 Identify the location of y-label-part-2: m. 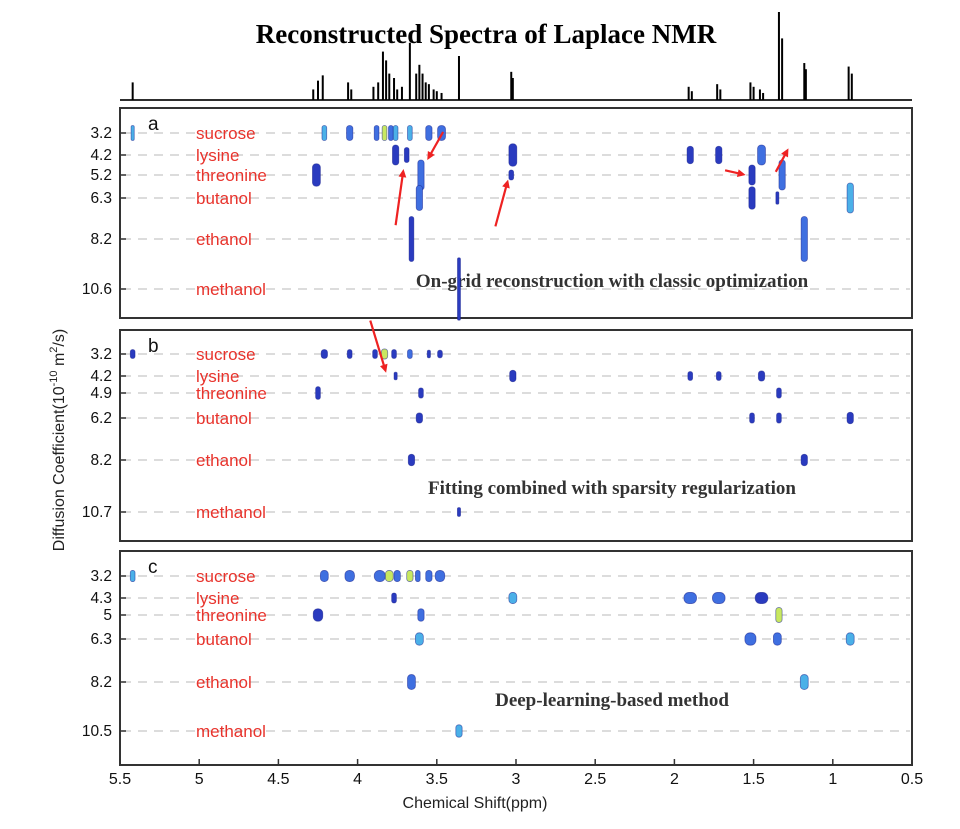
(59, 362).